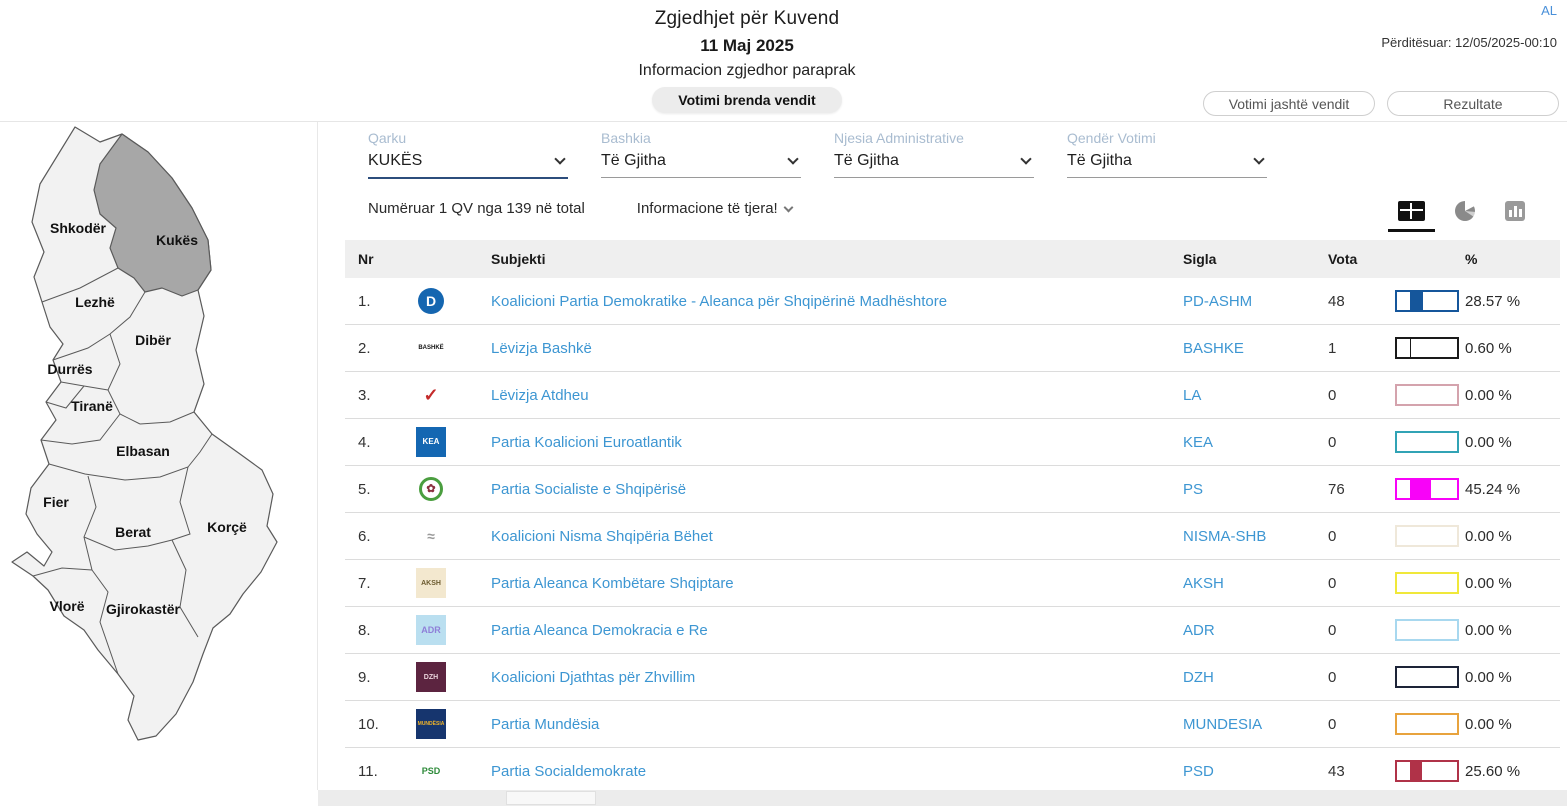 Image resolution: width=1567 pixels, height=806 pixels. Describe the element at coordinates (1493, 489) in the screenshot. I see `percent-value: 45.24 %` at that location.